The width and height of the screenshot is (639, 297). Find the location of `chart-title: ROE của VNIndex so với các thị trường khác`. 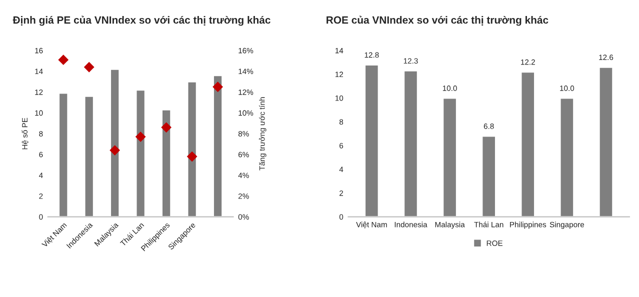

chart-title: ROE của VNIndex so với các thị trường khác is located at coordinates (437, 21).